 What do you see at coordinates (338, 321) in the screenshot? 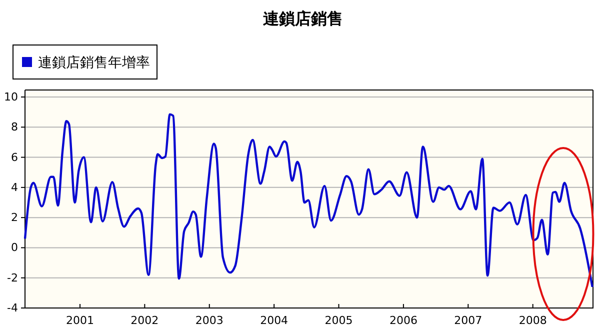
I see `x-tick-label: 2005` at bounding box center [338, 321].